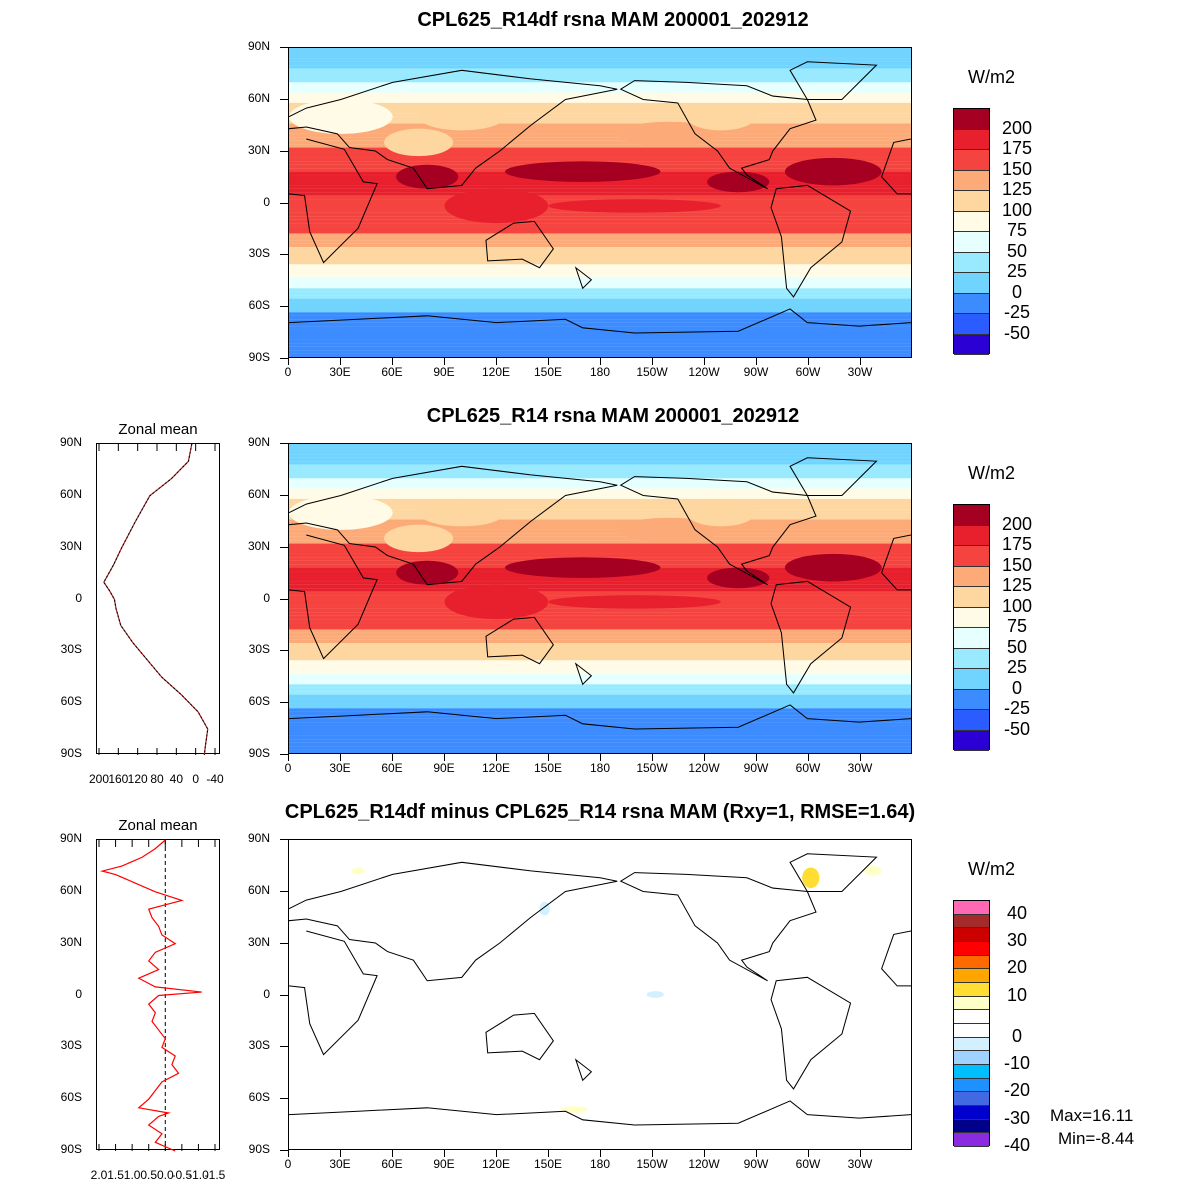 The height and width of the screenshot is (1200, 1200). I want to click on lon-tick-label: 90E, so click(444, 768).